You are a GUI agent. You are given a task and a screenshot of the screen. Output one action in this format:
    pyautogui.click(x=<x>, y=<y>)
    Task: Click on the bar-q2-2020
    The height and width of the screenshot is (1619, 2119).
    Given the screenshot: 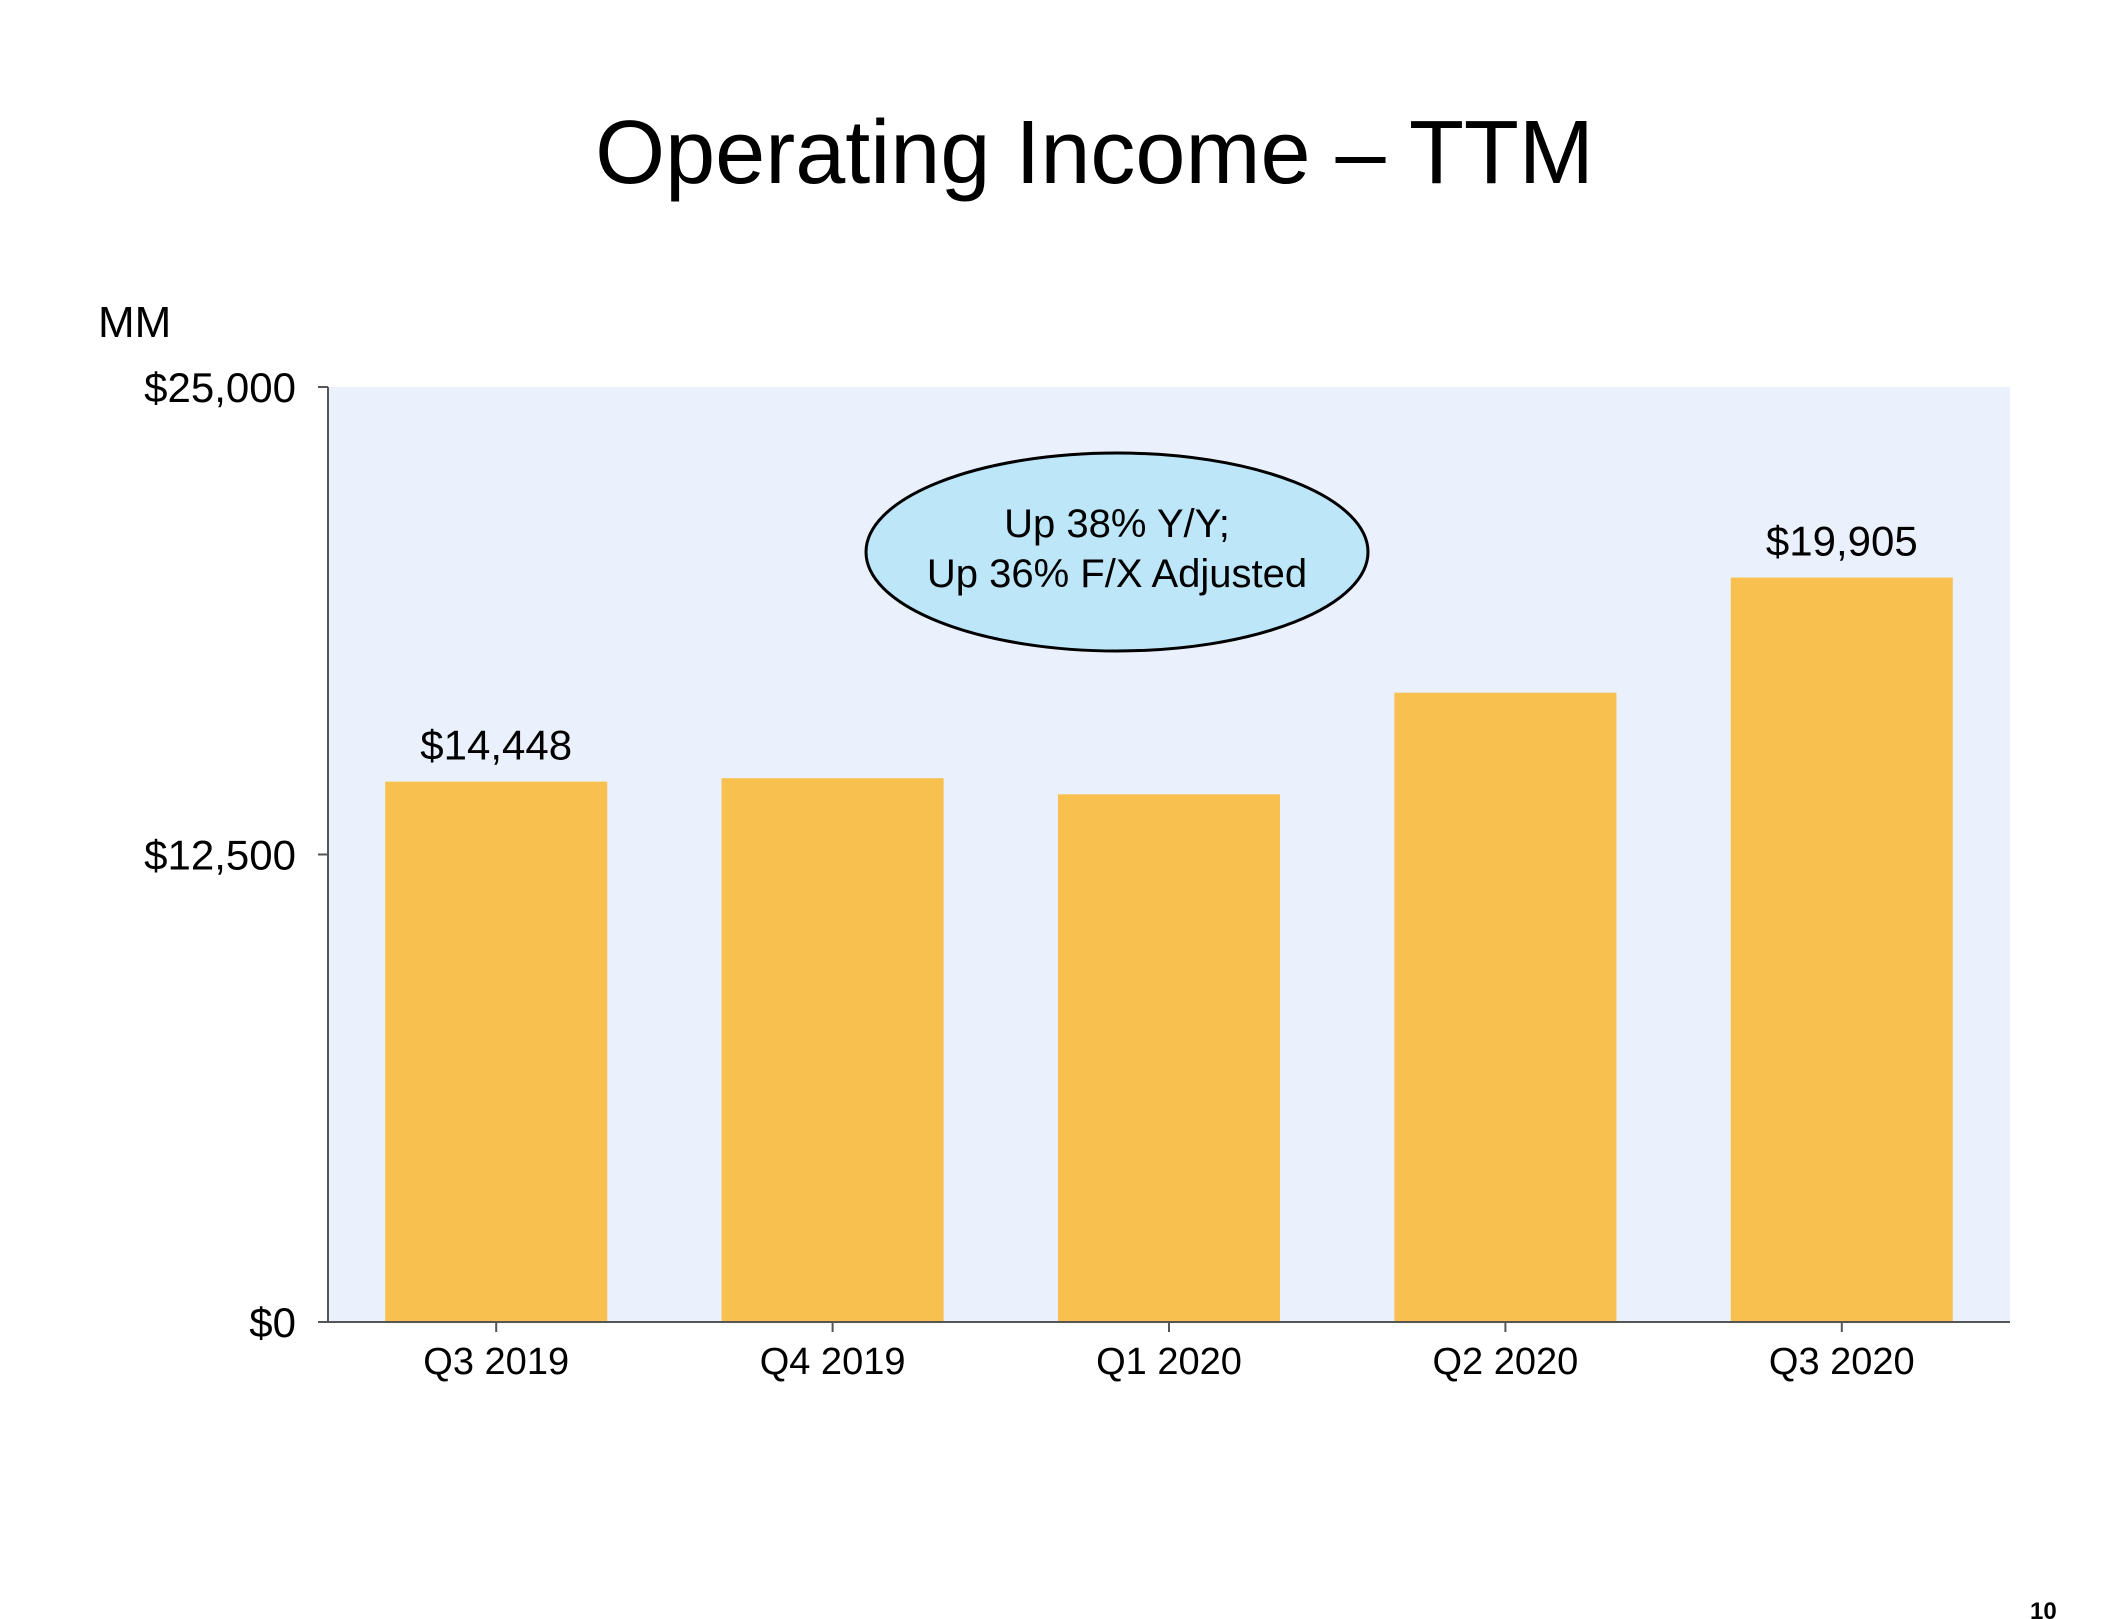 What is the action you would take?
    pyautogui.click(x=1505, y=1007)
    